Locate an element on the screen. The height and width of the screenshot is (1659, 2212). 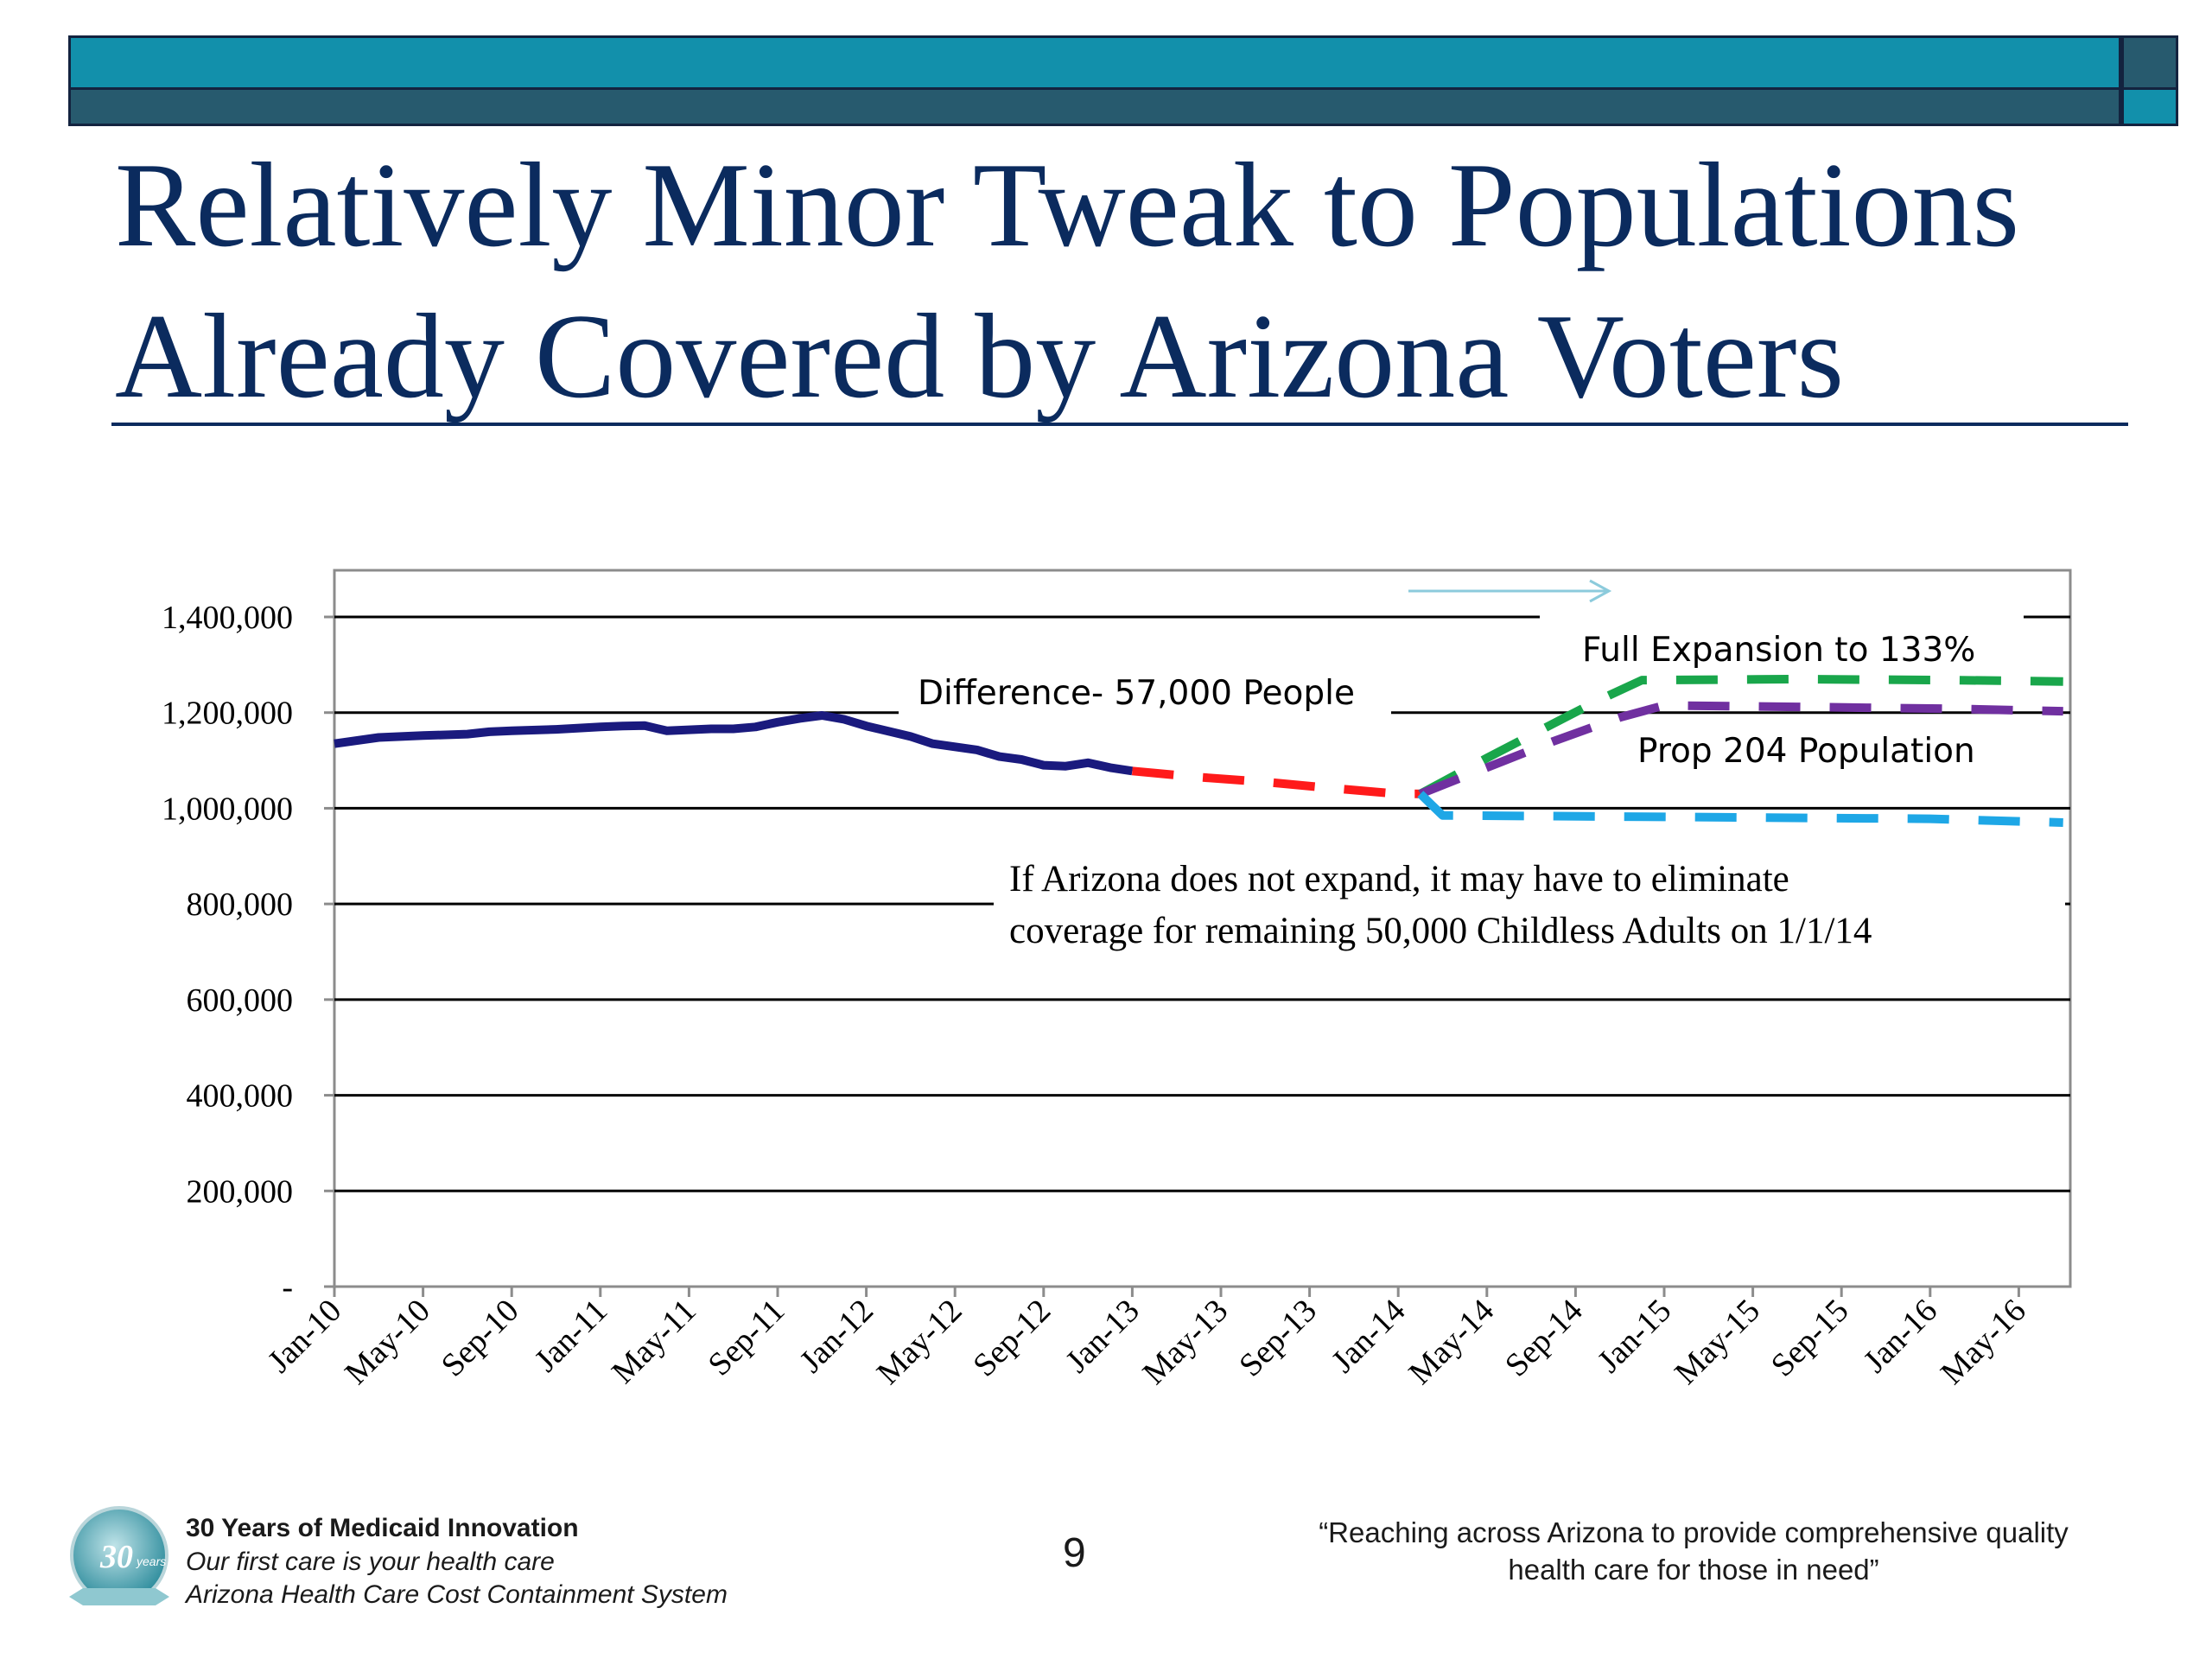
x-tick-label: May-12 is located at coordinates (919, 1342).